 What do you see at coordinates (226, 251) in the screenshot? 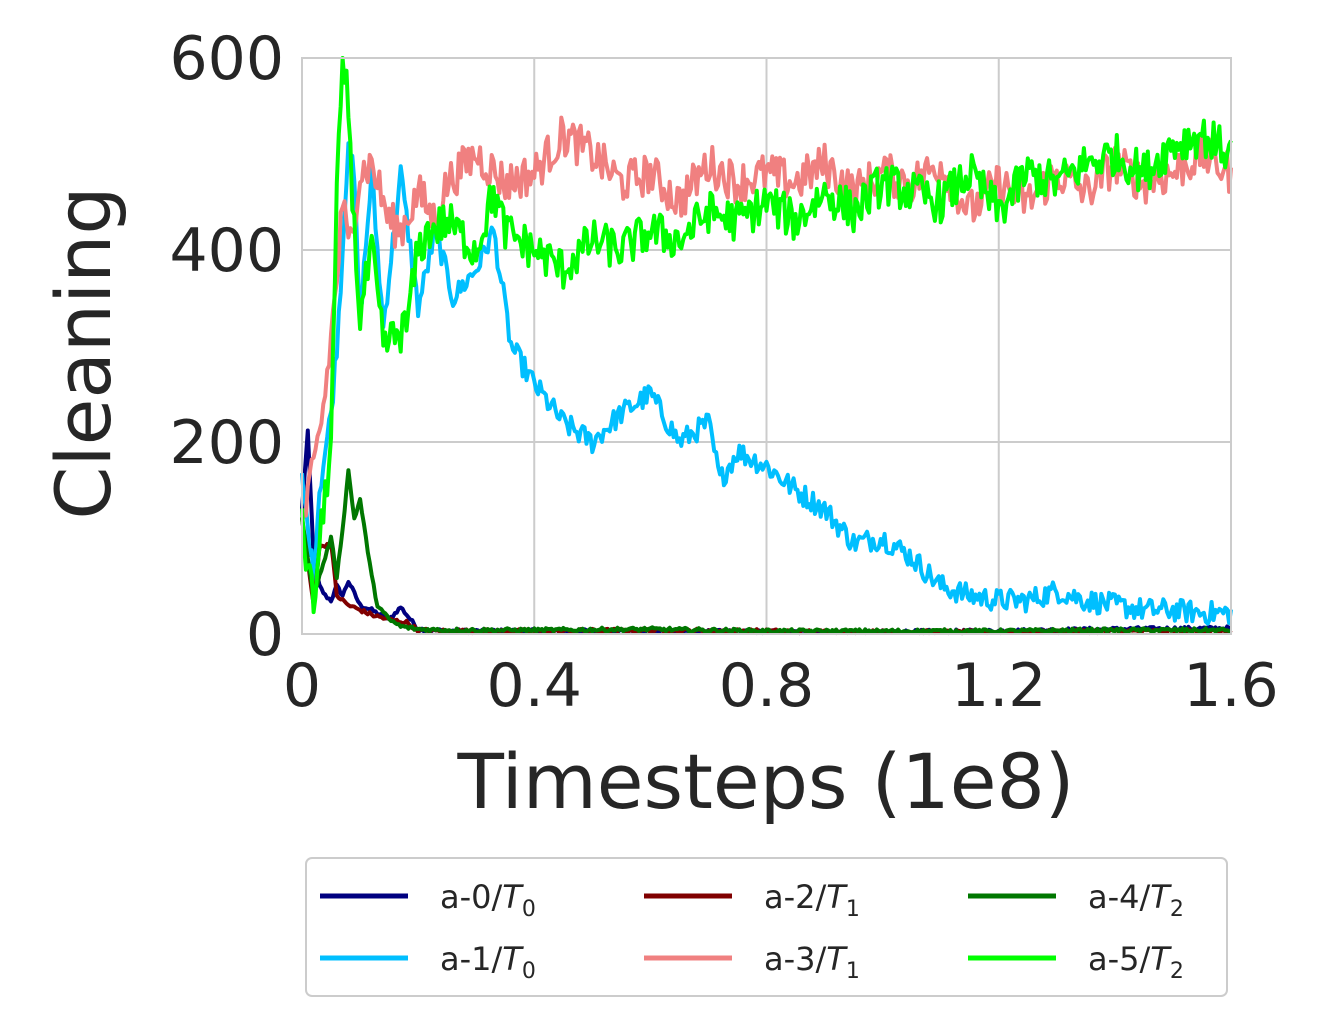
I see `y-tick-label: 400` at bounding box center [226, 251].